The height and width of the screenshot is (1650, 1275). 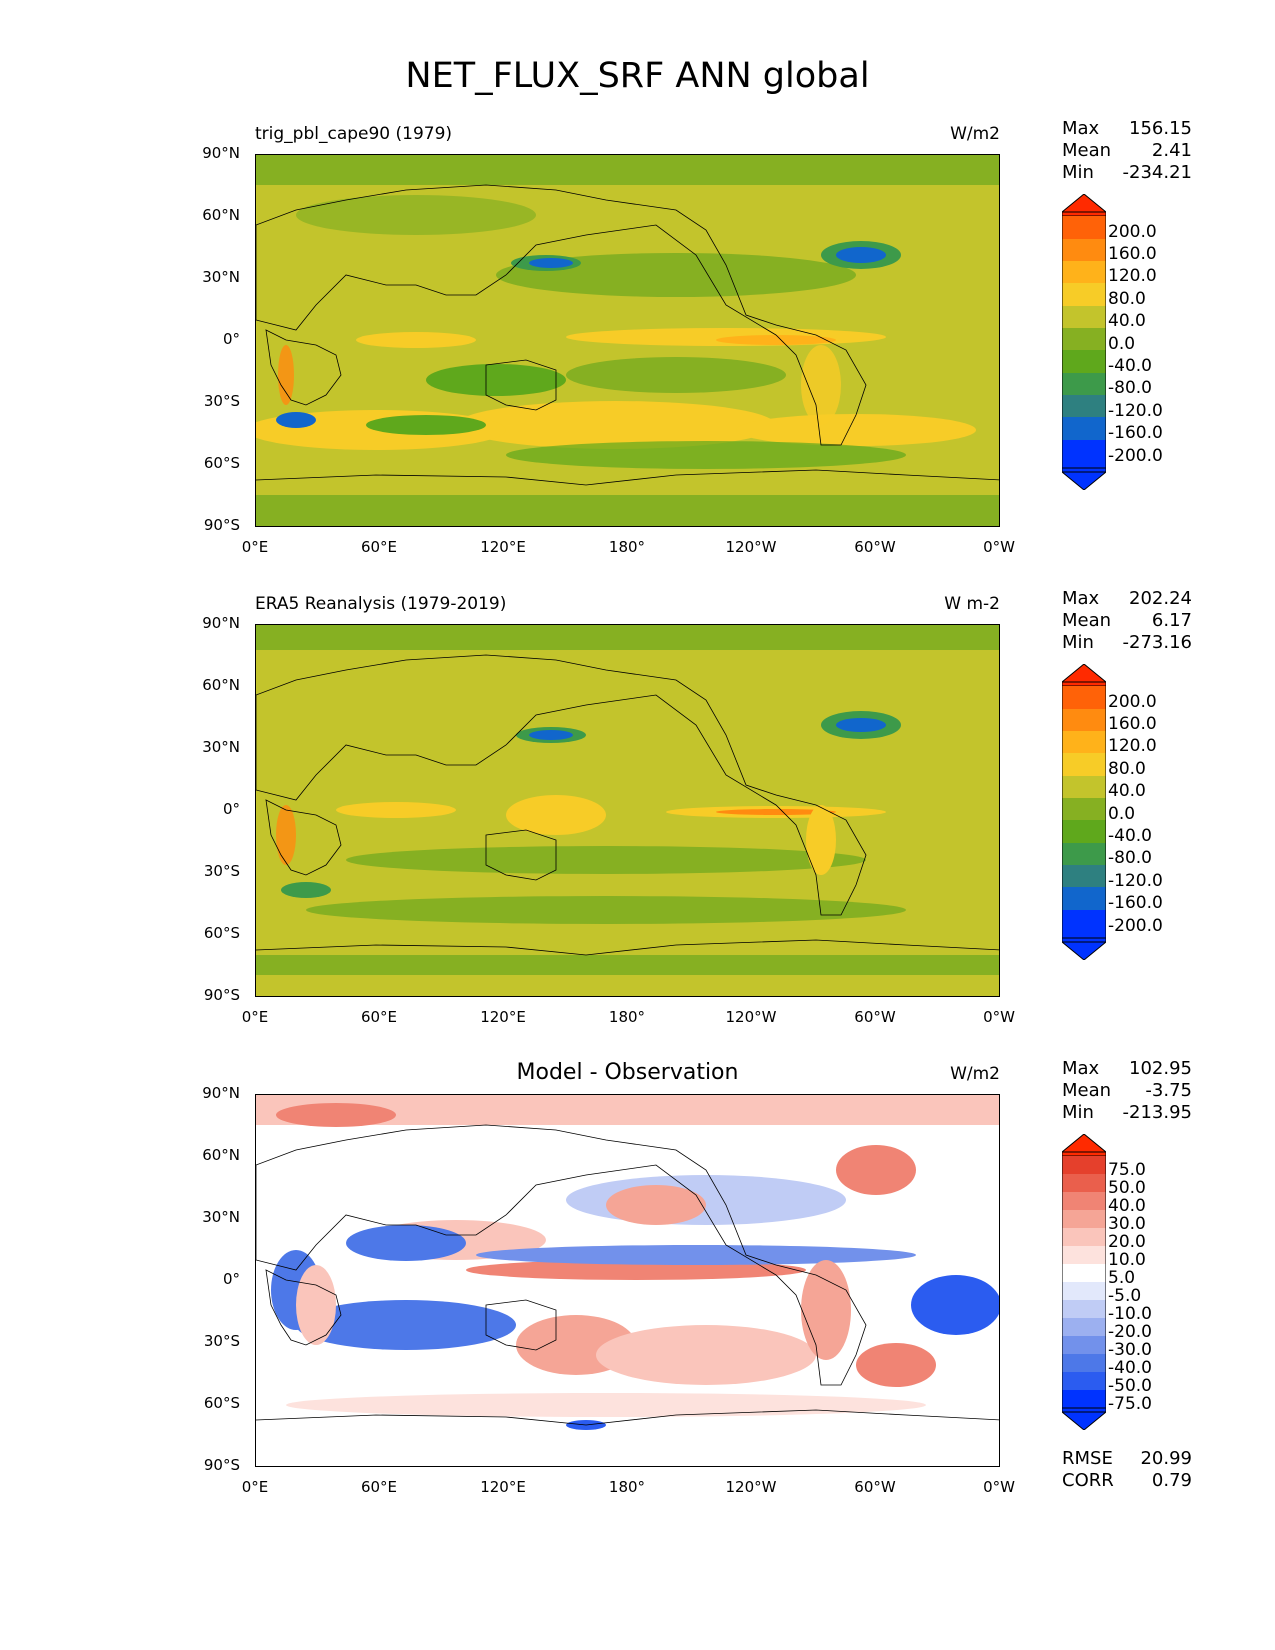 I want to click on colorbar-label: 200.0, so click(x=1132, y=702).